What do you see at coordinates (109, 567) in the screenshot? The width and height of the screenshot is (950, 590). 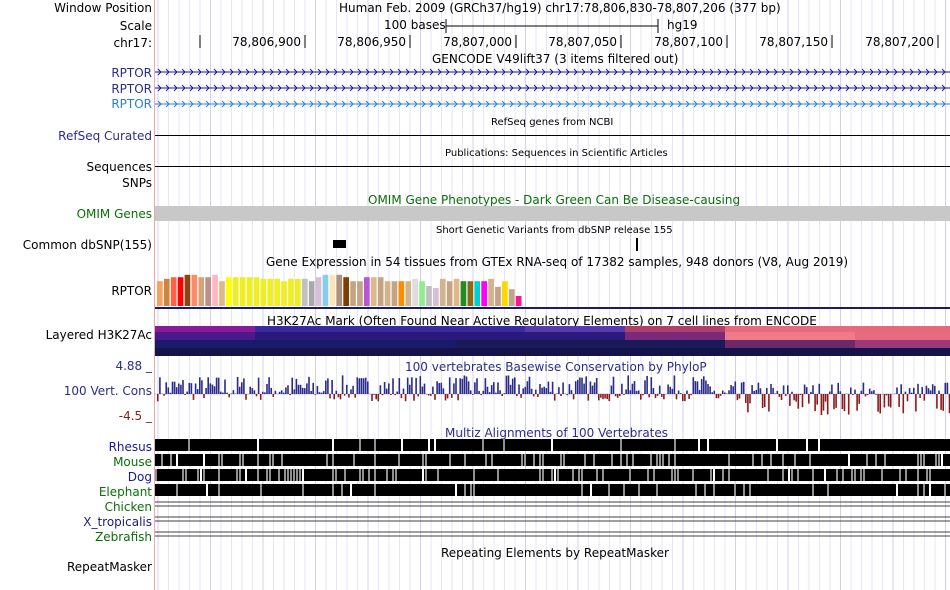 I see `repeatmasker-label: RepeatMasker` at bounding box center [109, 567].